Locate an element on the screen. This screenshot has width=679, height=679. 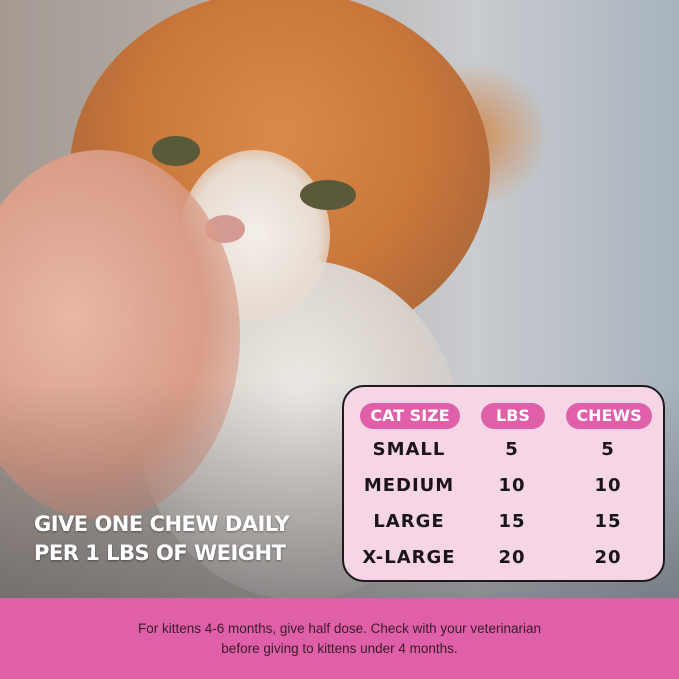
cell-lbs: 20 is located at coordinates (512, 557).